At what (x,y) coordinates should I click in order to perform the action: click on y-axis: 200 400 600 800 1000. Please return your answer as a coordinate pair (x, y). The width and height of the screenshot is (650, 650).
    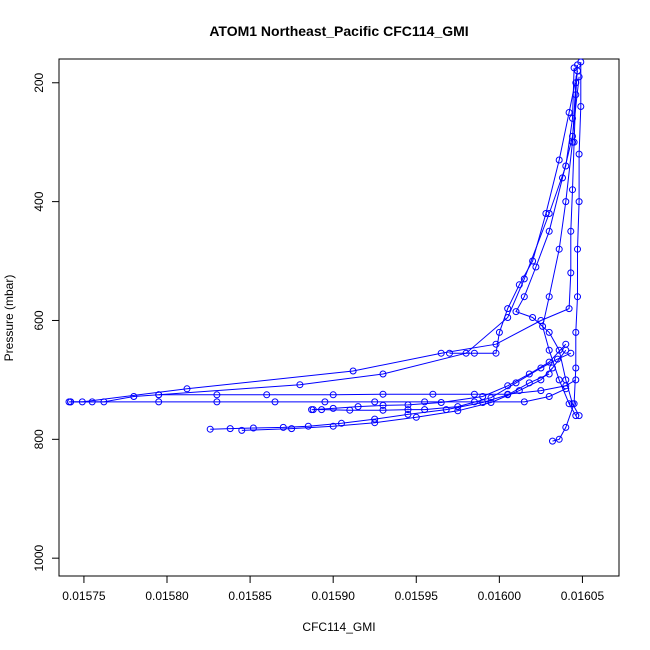
    Looking at the image, I should click on (45, 322).